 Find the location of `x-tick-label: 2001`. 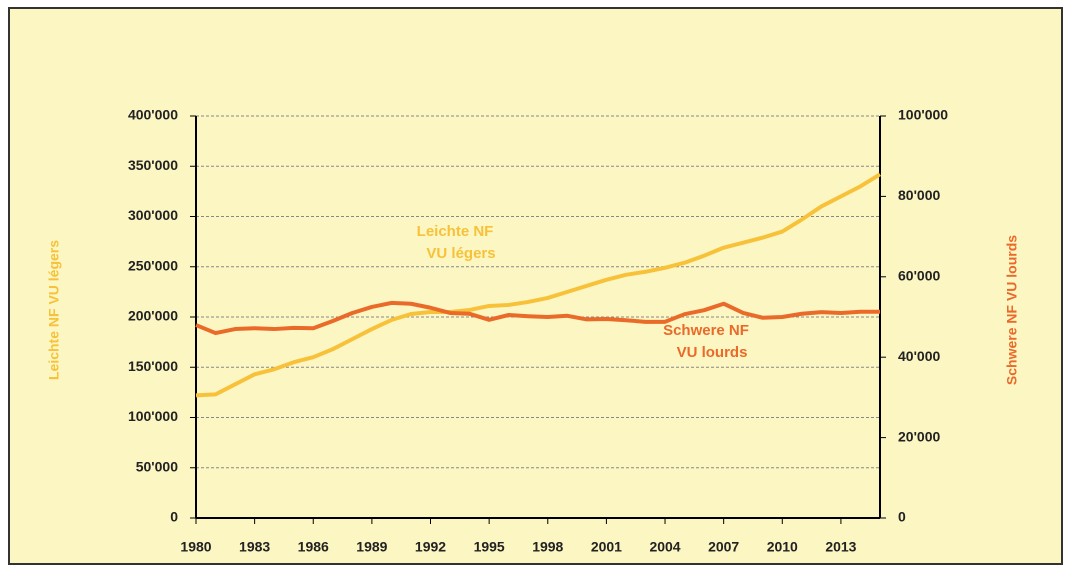

x-tick-label: 2001 is located at coordinates (606, 547).